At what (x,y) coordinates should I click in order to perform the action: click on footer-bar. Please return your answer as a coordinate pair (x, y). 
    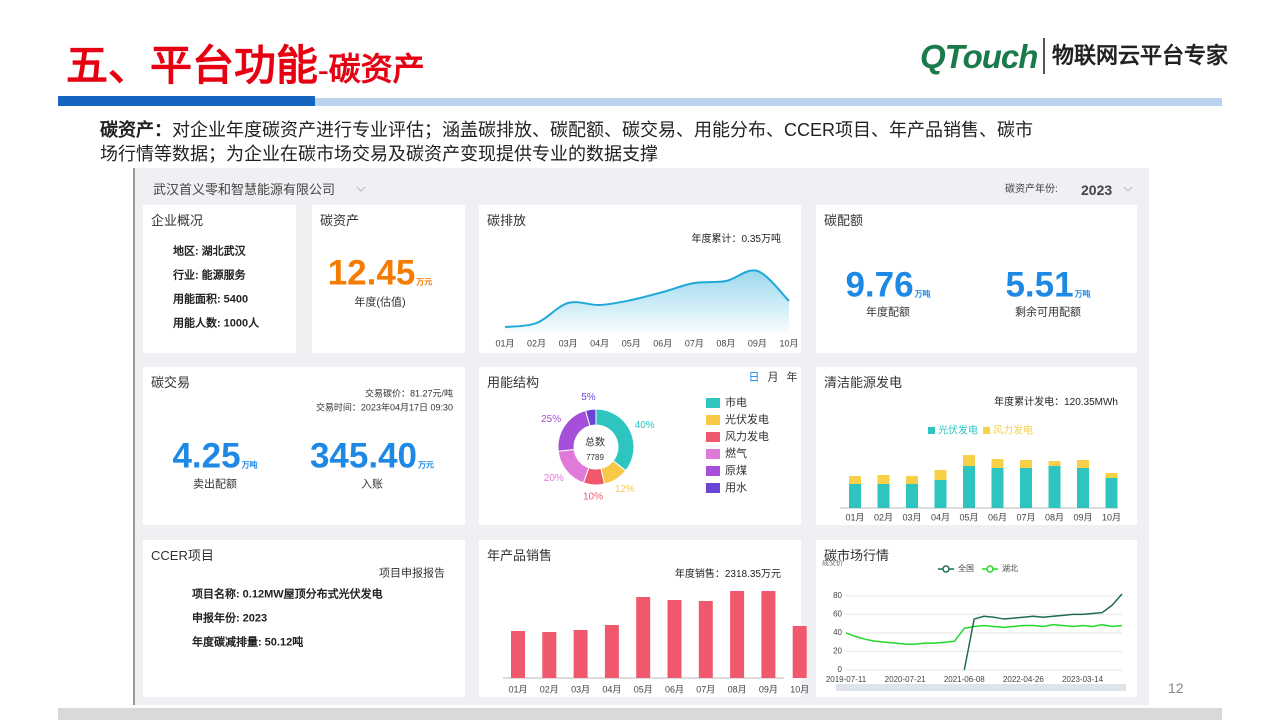
    Looking at the image, I should click on (640, 714).